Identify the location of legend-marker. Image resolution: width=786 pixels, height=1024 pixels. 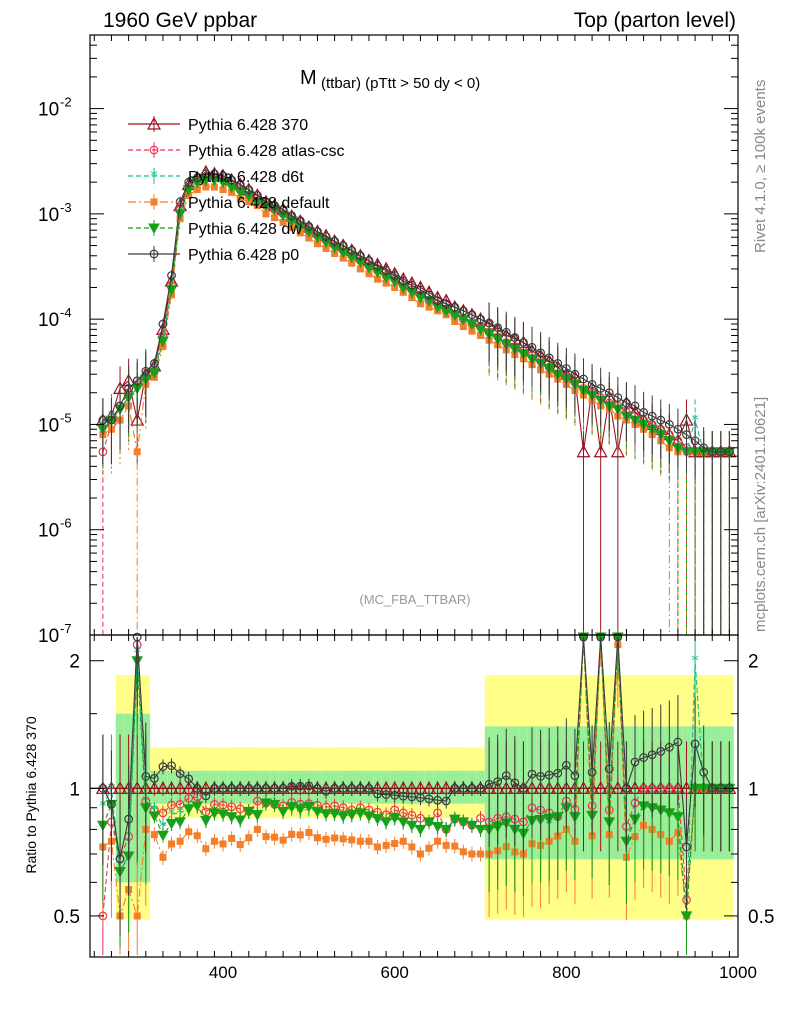
(154, 123).